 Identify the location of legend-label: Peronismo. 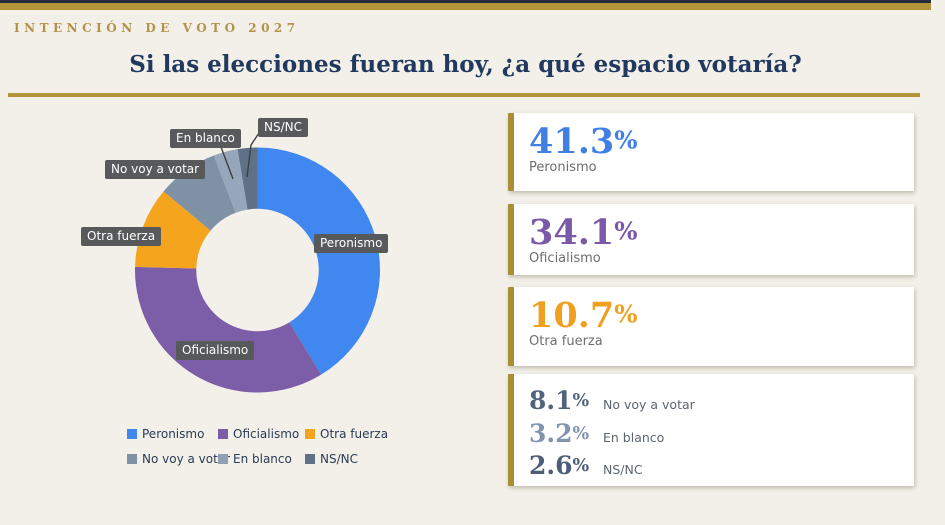
(173, 434).